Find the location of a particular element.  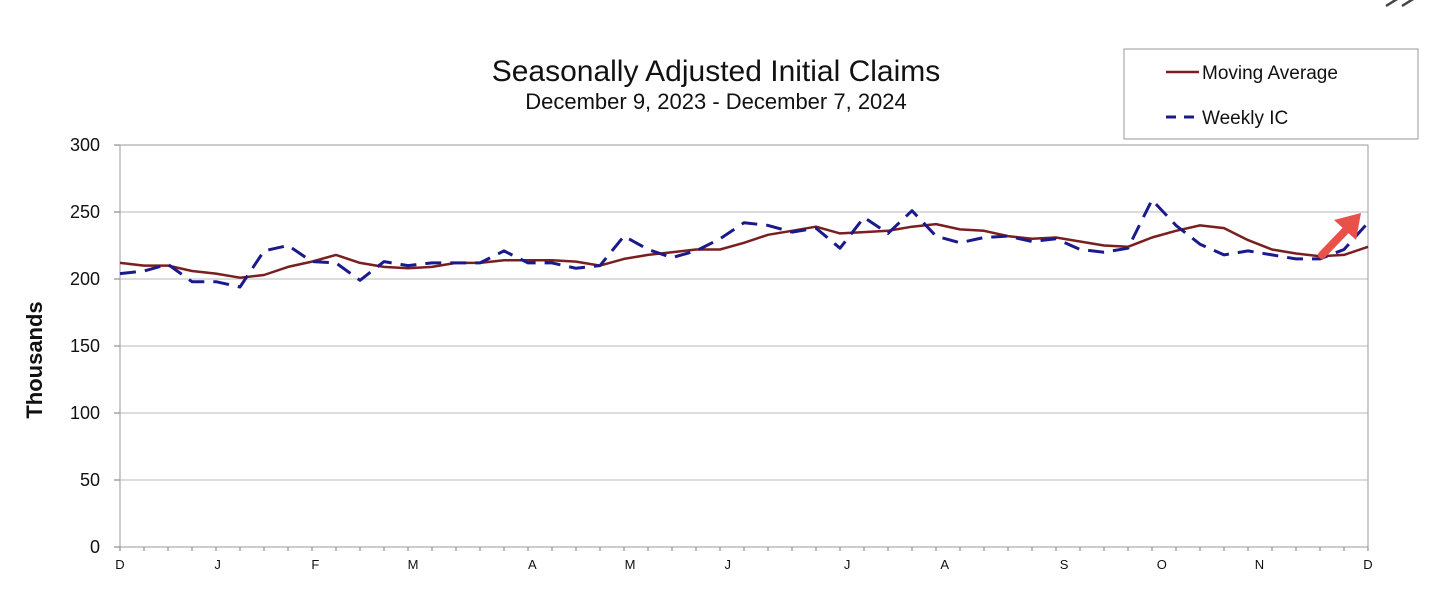

legend-label-weekly-ic: Weekly IC is located at coordinates (1245, 118).